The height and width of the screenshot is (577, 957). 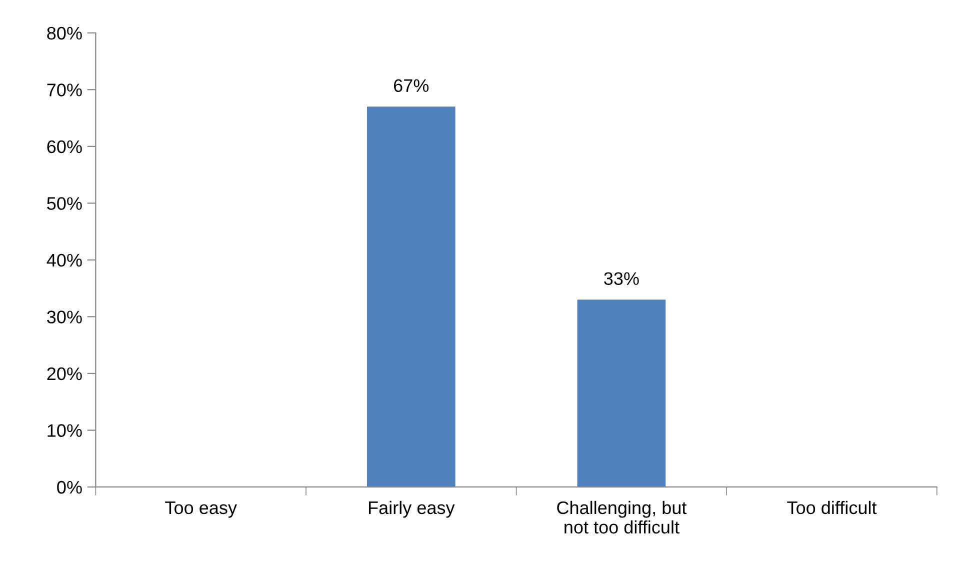 I want to click on y-tick-label: 60%, so click(x=64, y=147).